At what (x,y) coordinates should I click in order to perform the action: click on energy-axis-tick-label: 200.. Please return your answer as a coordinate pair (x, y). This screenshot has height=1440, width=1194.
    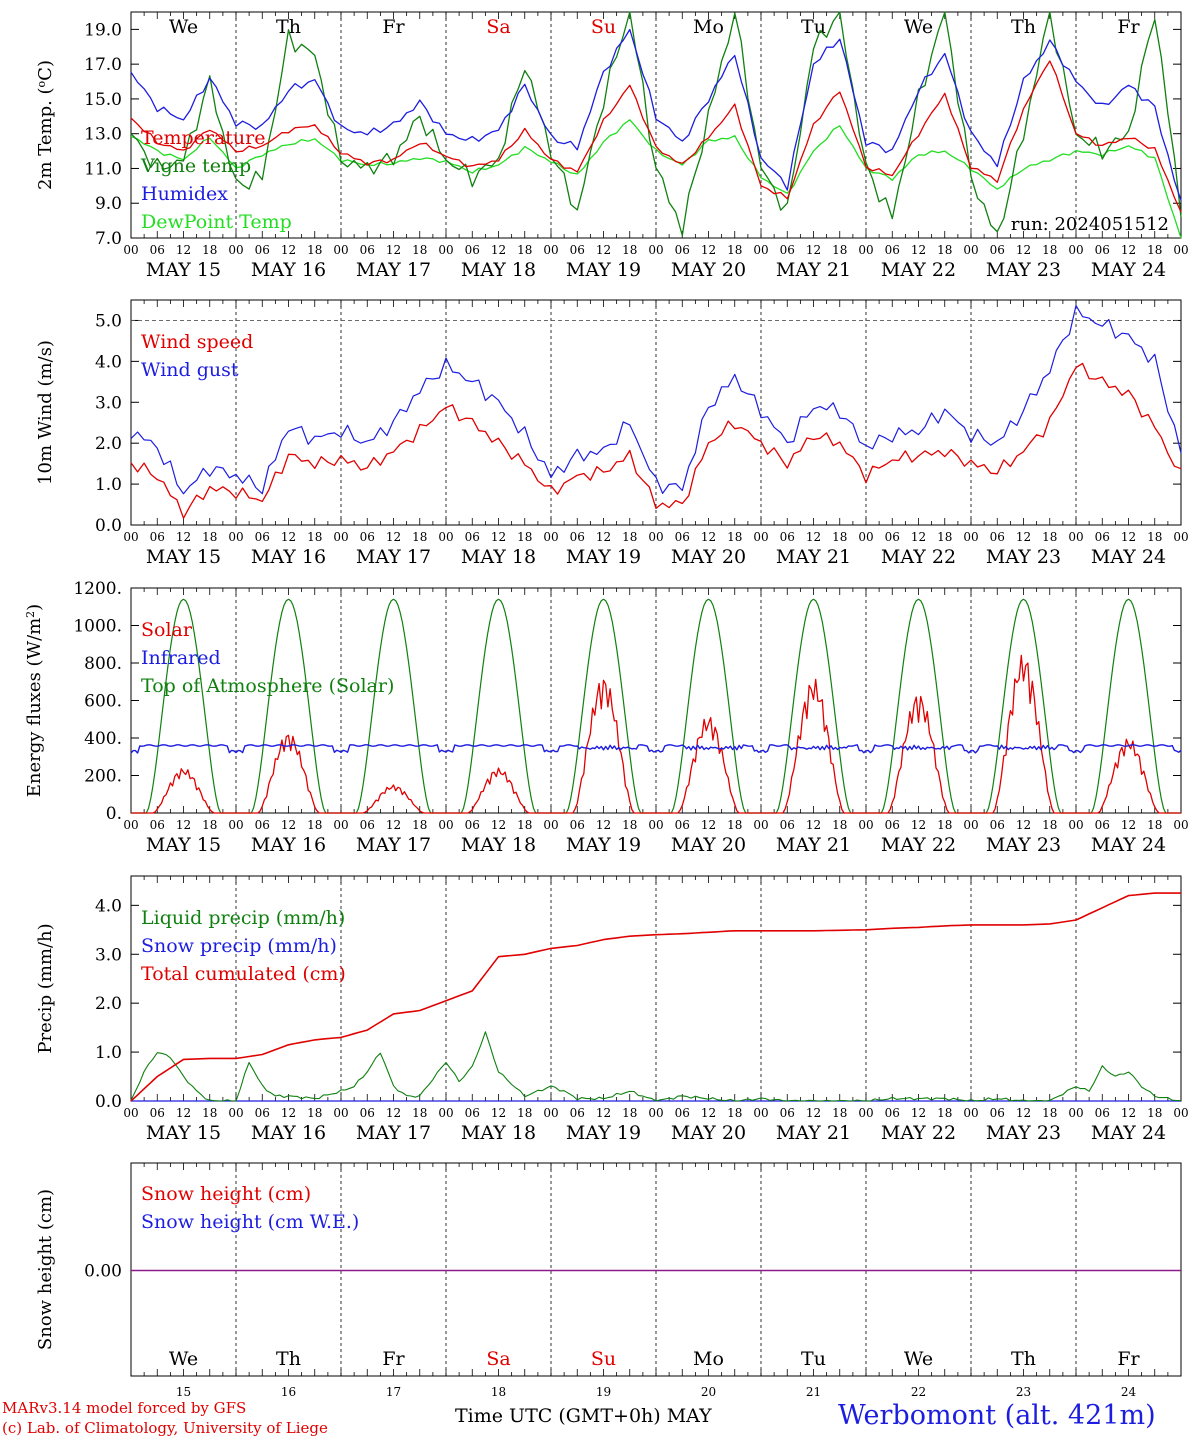
    Looking at the image, I should click on (103, 777).